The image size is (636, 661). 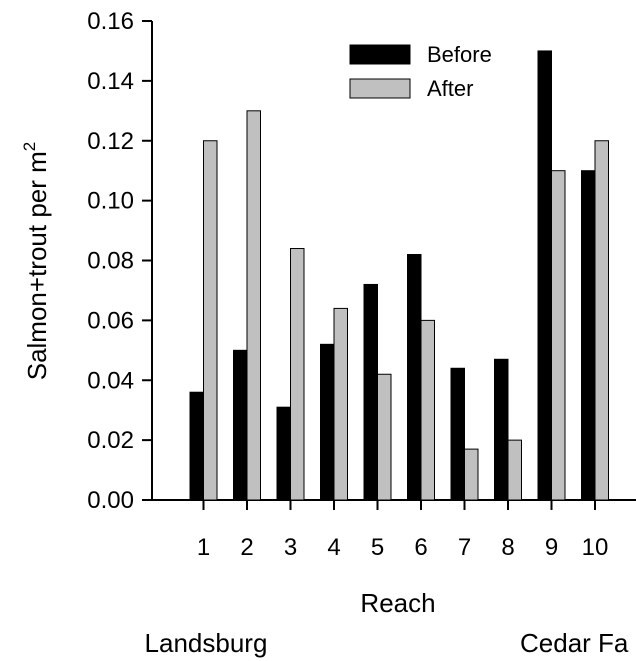 What do you see at coordinates (29, 146) in the screenshot?
I see `y-axis-title-superscript: 2` at bounding box center [29, 146].